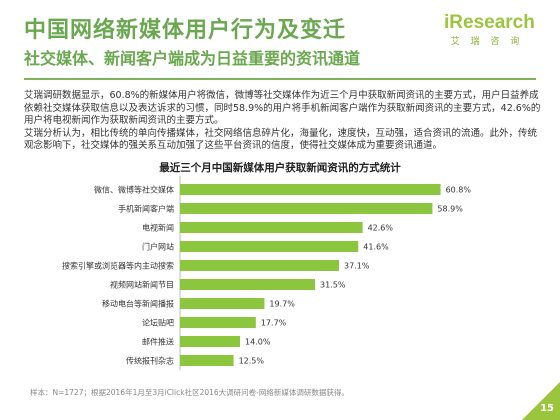 This screenshot has width=560, height=420. I want to click on page-number: 15, so click(547, 408).